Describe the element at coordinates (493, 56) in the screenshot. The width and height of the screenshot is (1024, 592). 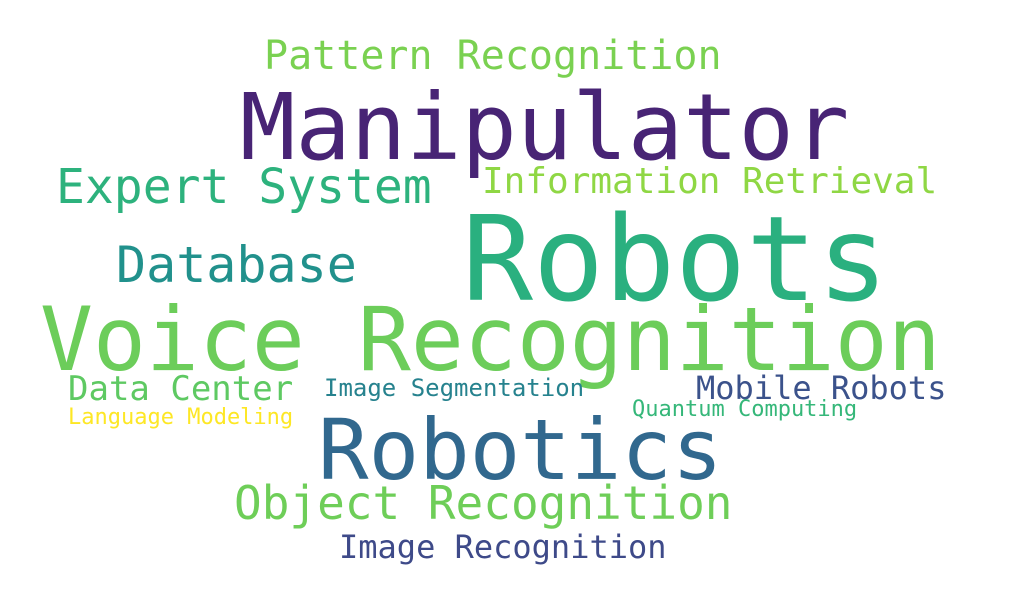
I see `word-pattern-recognition: Pattern Recognition` at that location.